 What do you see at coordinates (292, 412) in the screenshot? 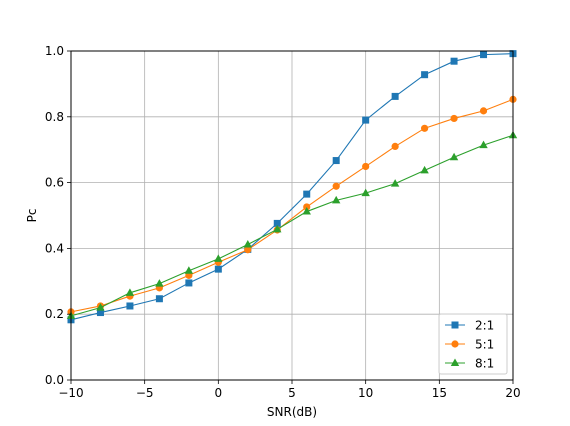
I see `x-axis-label: SNR(dB)` at bounding box center [292, 412].